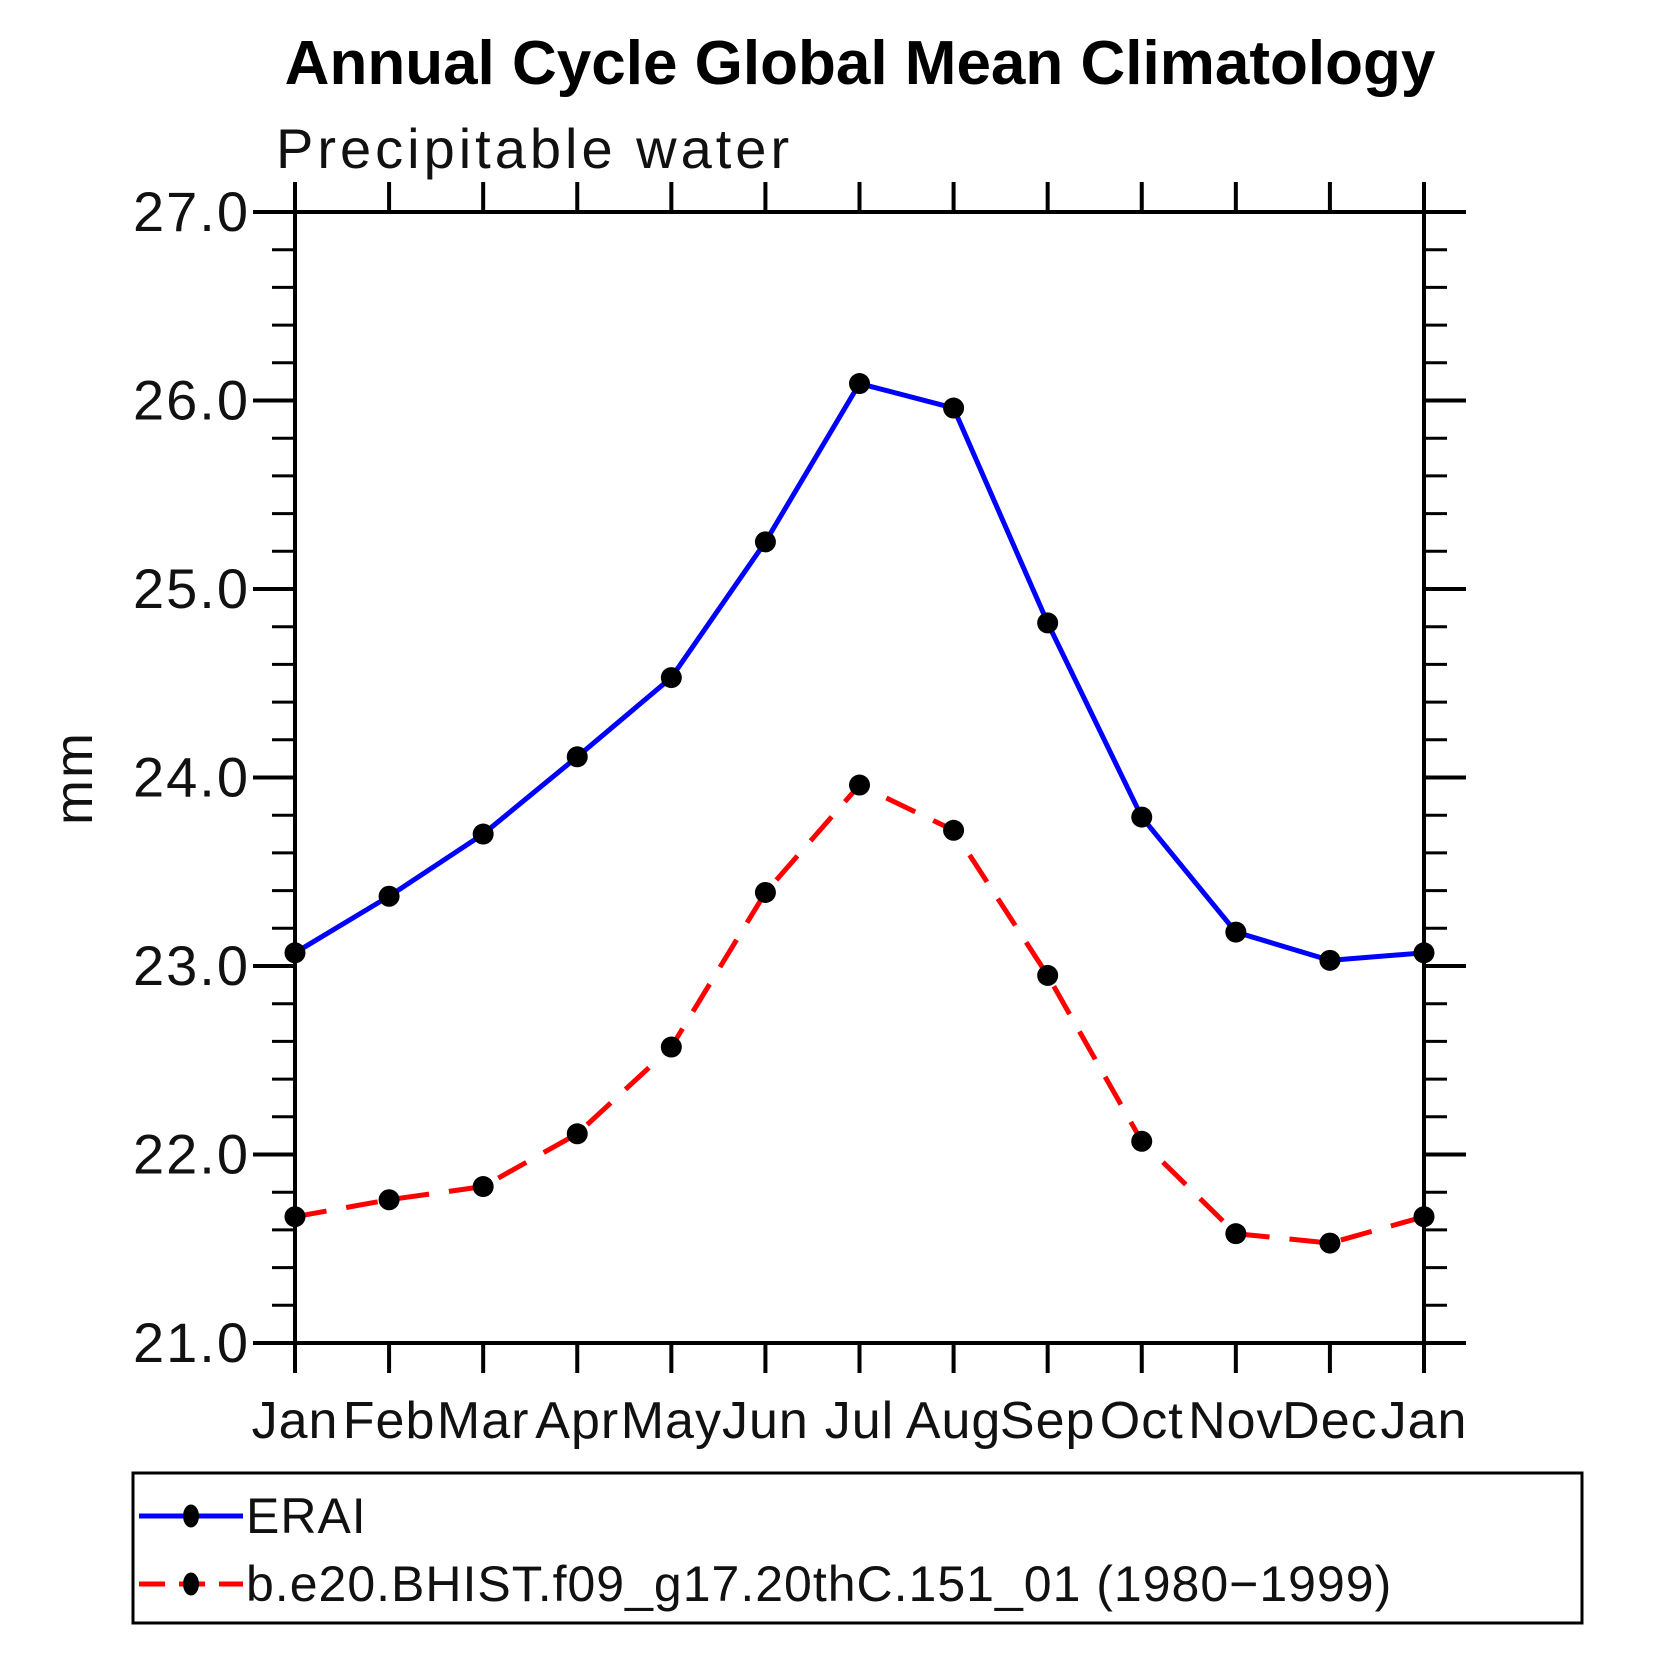  Describe the element at coordinates (191, 1550) in the screenshot. I see `legend-swatches` at that location.